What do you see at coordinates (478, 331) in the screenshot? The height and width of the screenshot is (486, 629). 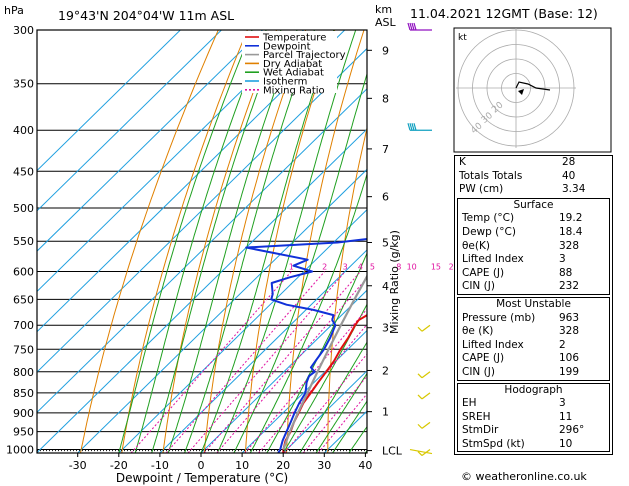 I see `most-unstable-label: θe (K)` at bounding box center [478, 331].